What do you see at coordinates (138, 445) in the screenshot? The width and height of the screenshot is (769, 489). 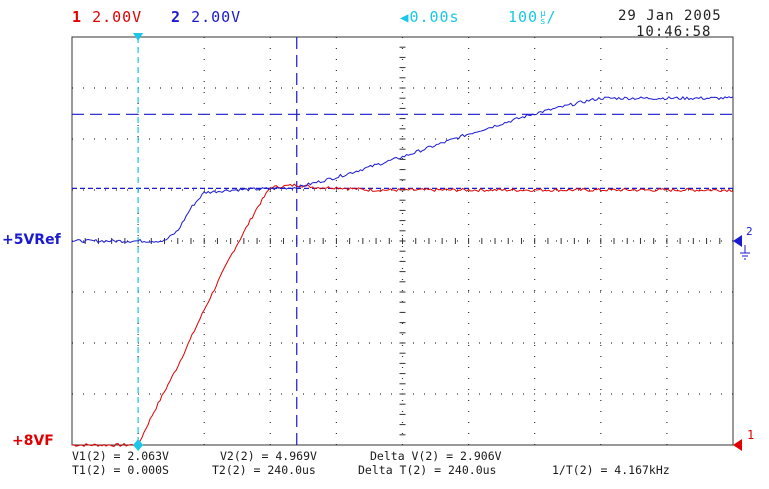 I see `trigger-bottom-marker` at bounding box center [138, 445].